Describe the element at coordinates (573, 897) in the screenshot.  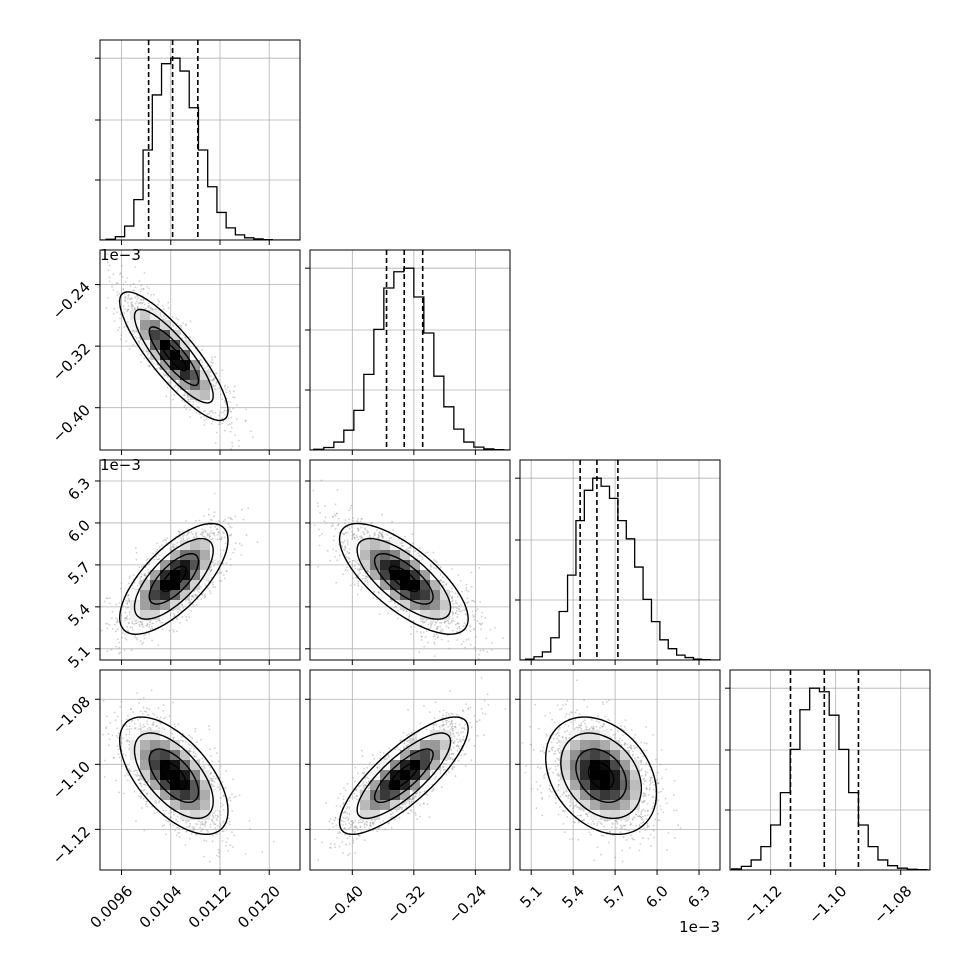
I see `x-tick-label: 5.4` at that location.